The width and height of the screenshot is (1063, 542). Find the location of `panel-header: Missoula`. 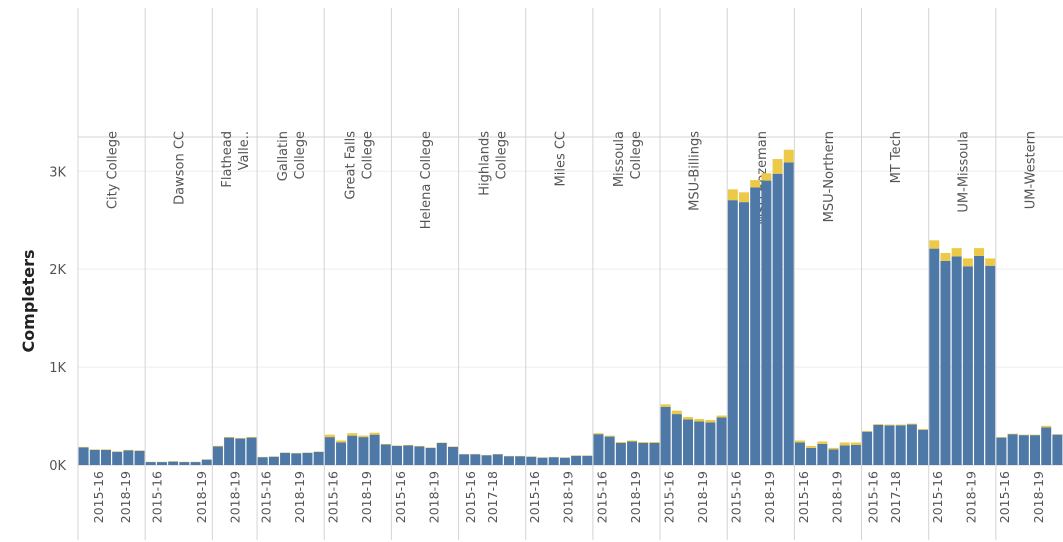

panel-header: Missoula is located at coordinates (619, 159).